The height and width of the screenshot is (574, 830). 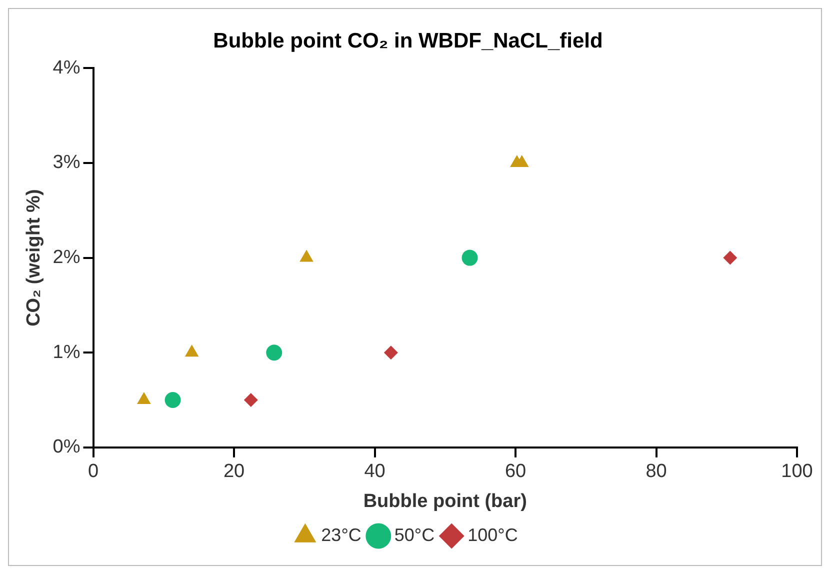 What do you see at coordinates (66, 447) in the screenshot?
I see `y-tick-label: 0%` at bounding box center [66, 447].